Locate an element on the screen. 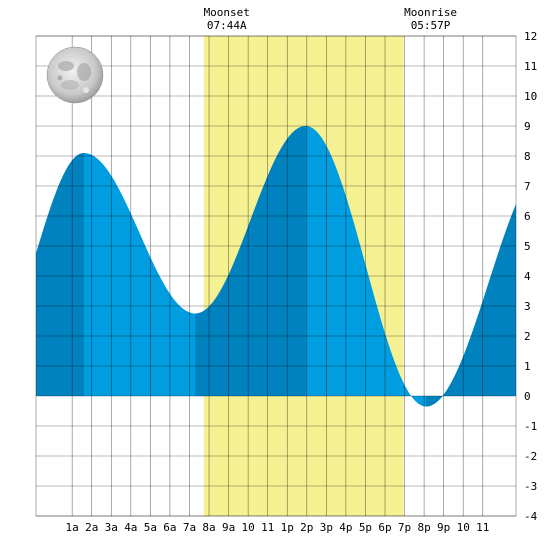 This screenshot has width=550, height=550. y-tick-label: 10 is located at coordinates (530, 96).